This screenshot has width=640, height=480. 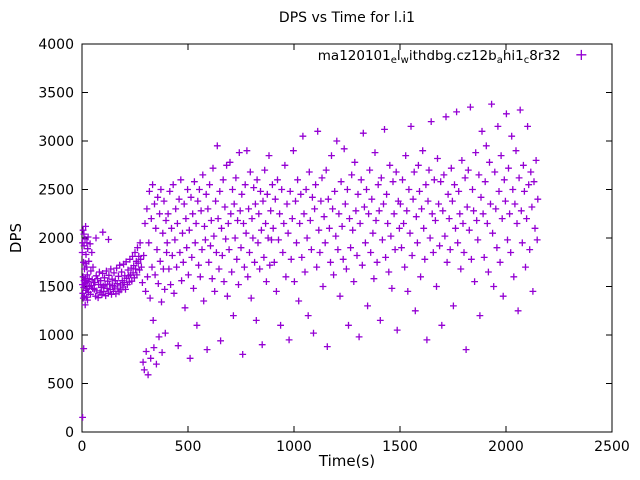 I want to click on legend-label-segment: l, so click(x=398, y=56).